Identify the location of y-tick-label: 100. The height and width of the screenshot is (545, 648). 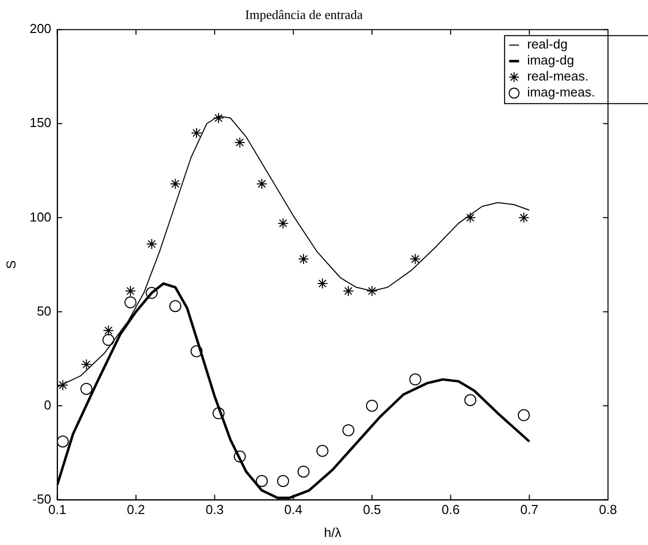
(41, 216).